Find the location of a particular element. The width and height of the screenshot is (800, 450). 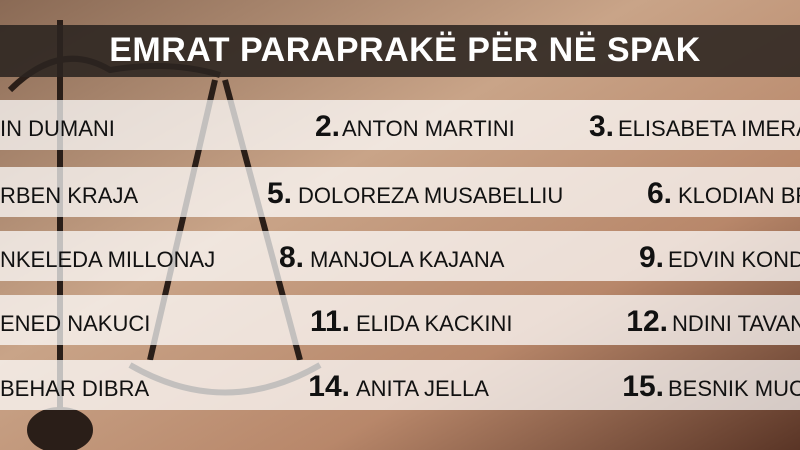

entry-name: BESNIK MUC is located at coordinates (734, 388).